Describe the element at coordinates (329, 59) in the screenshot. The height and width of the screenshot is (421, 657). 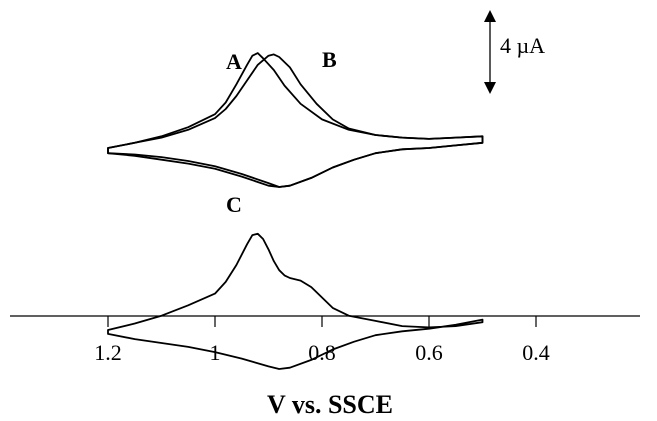
I see `curve-label-b: B` at that location.